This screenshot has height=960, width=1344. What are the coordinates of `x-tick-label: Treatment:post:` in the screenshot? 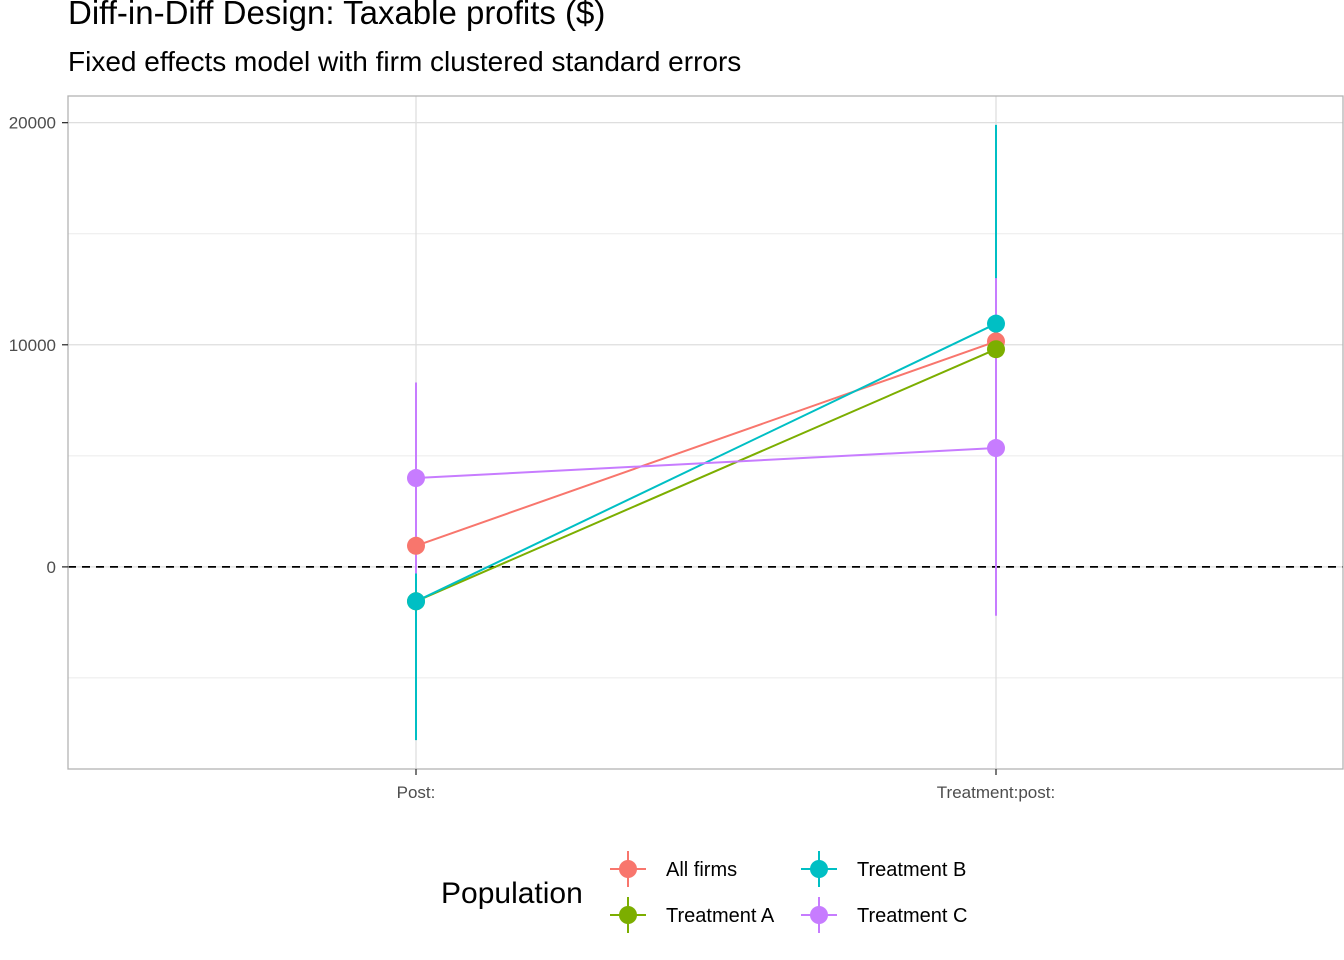 It's located at (996, 792).